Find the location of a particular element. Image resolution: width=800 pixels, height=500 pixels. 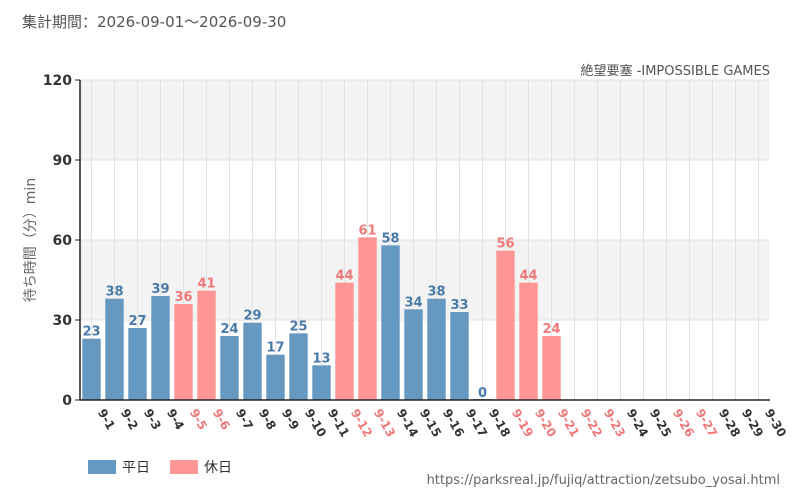

legend: 平日 休日 is located at coordinates (170, 467).